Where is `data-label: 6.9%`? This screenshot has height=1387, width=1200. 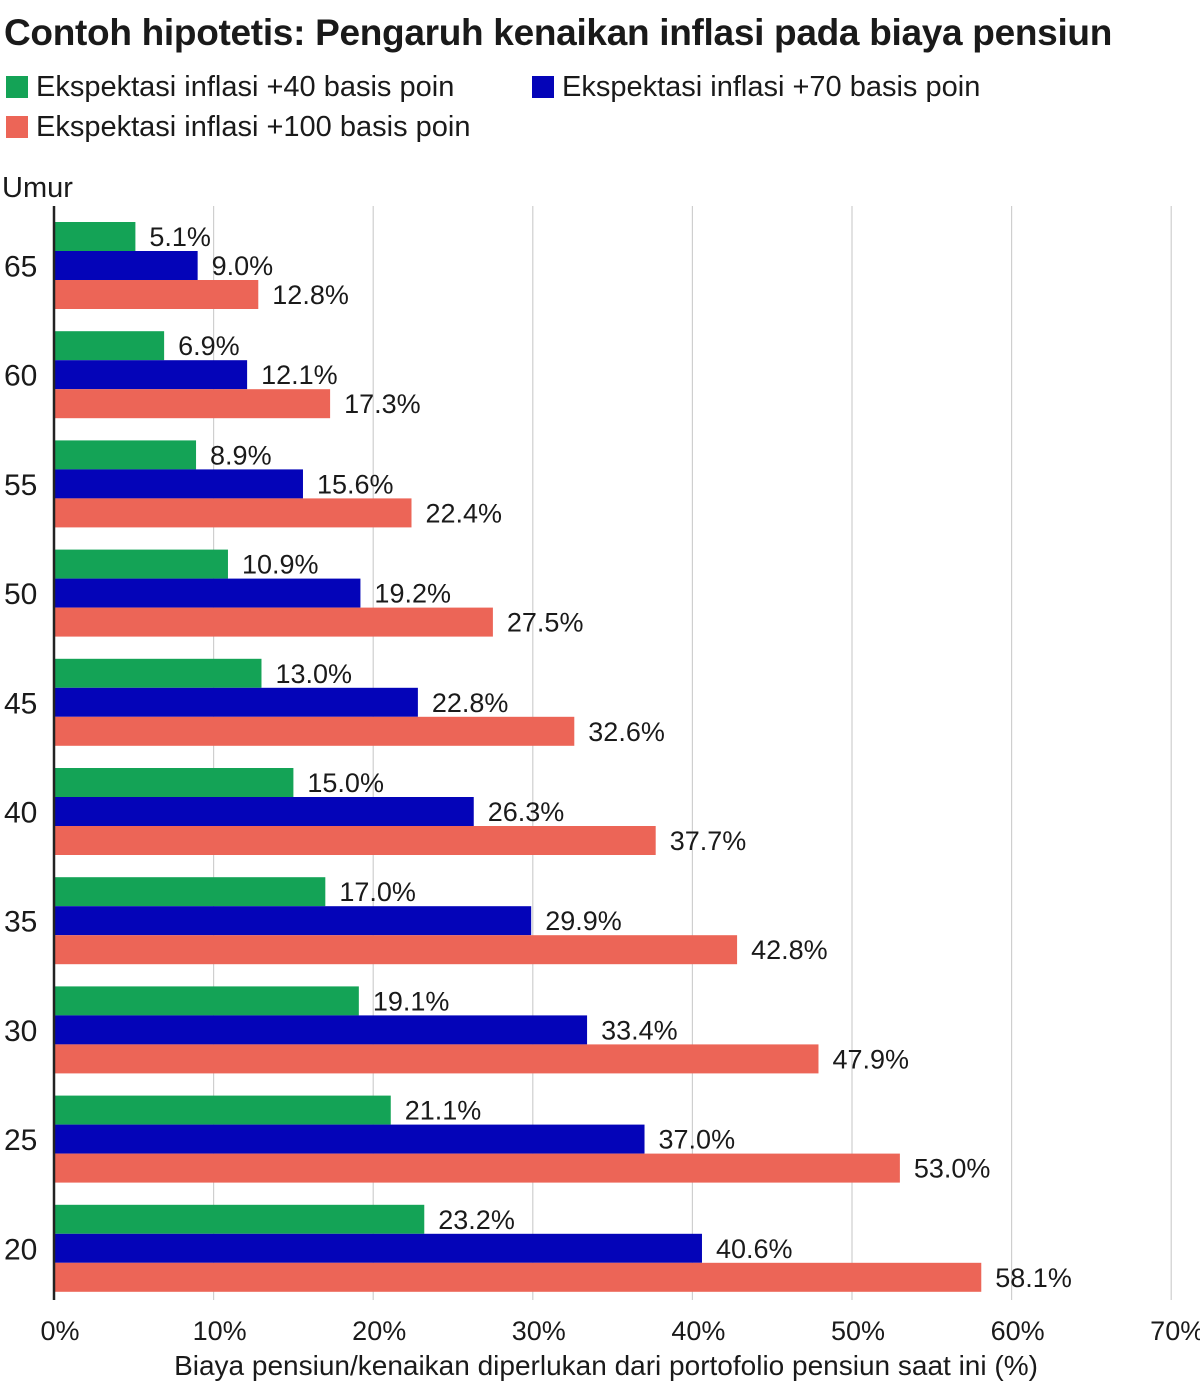
data-label: 6.9% is located at coordinates (209, 346).